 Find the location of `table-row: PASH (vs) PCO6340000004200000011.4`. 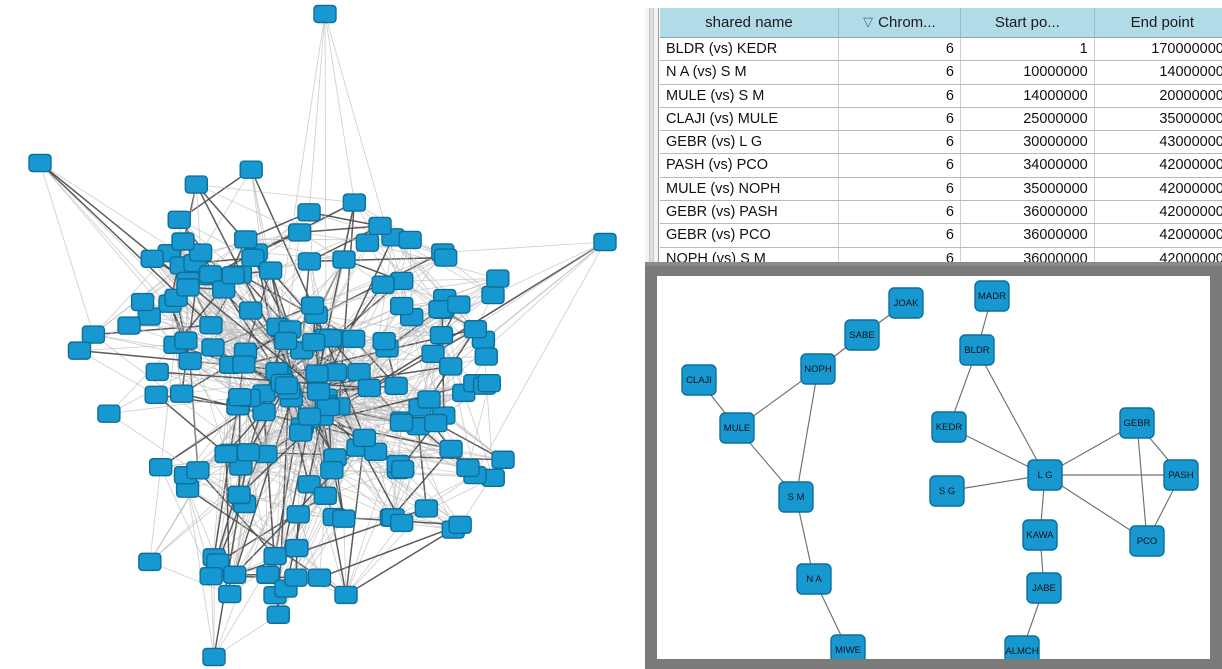

table-row: PASH (vs) PCO6340000004200000011.4 is located at coordinates (941, 165).